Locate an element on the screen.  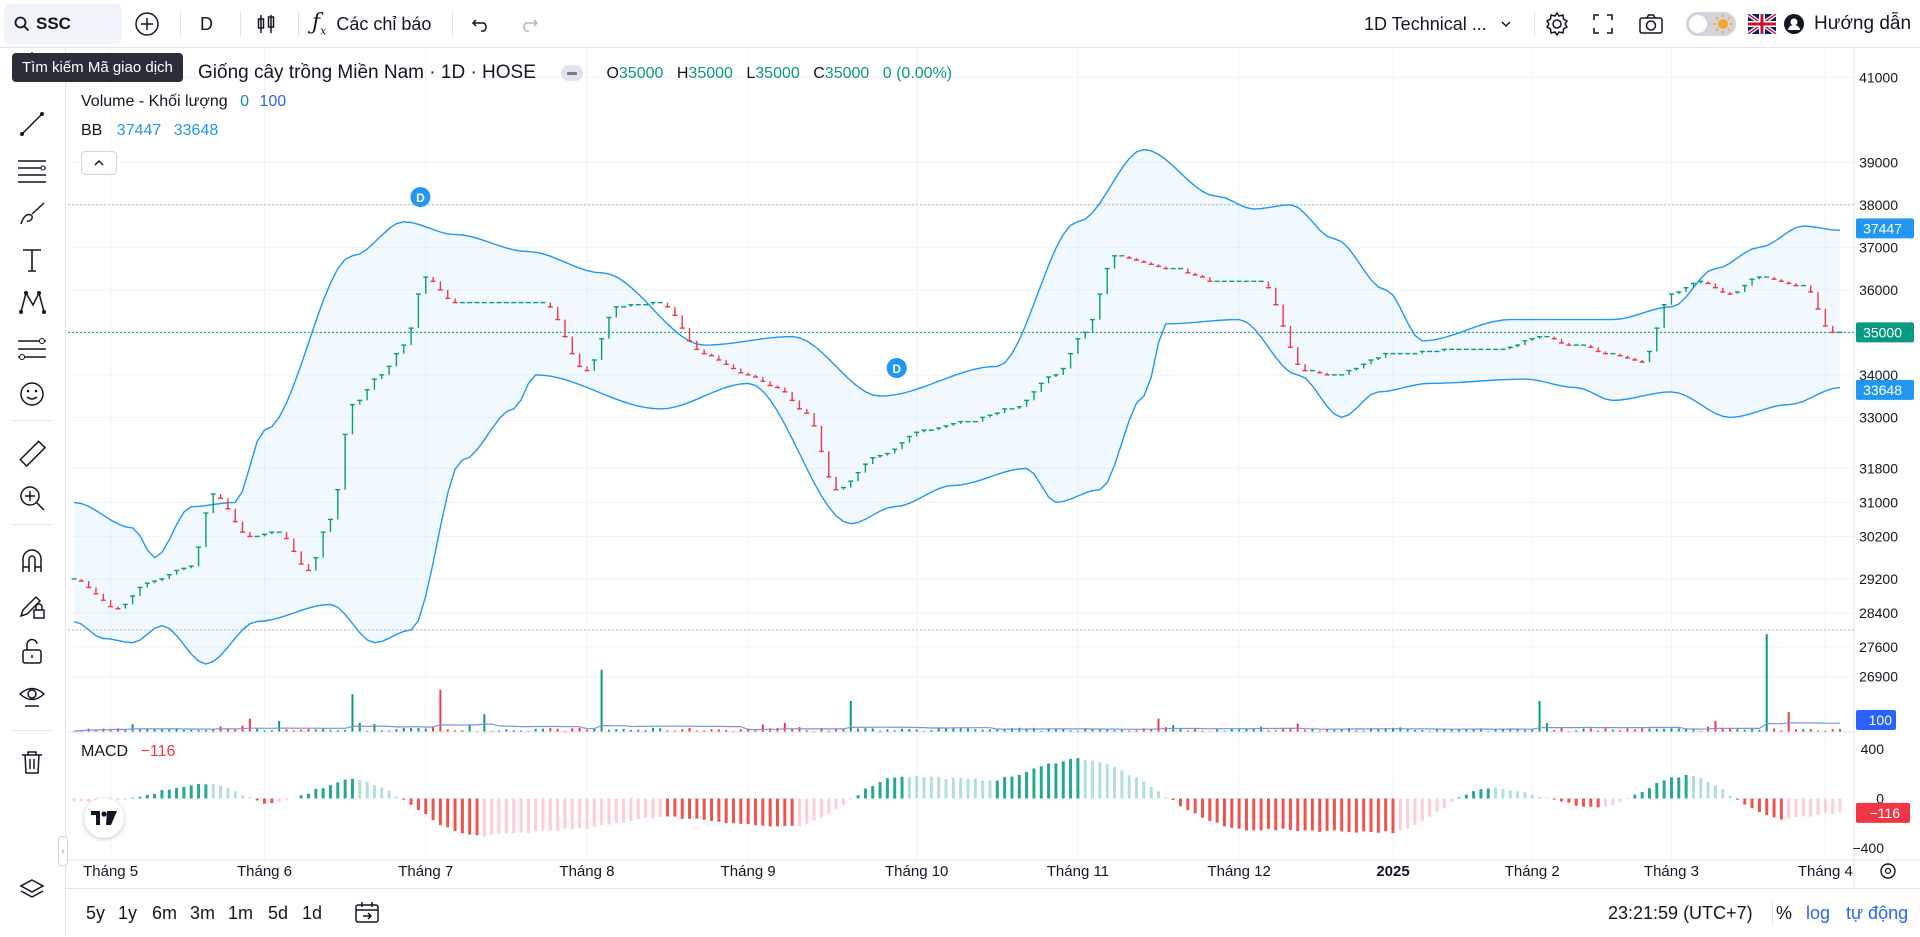
range-button-3m: 3m is located at coordinates (203, 912).